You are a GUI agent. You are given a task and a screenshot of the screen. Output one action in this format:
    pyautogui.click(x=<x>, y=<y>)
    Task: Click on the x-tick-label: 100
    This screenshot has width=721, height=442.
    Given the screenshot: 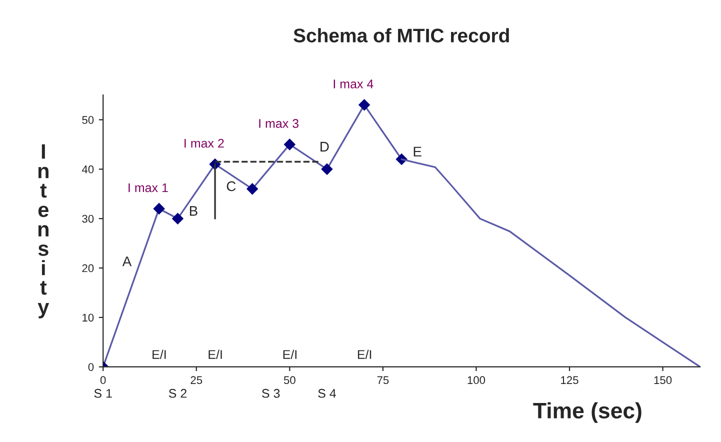 What is the action you would take?
    pyautogui.click(x=477, y=380)
    